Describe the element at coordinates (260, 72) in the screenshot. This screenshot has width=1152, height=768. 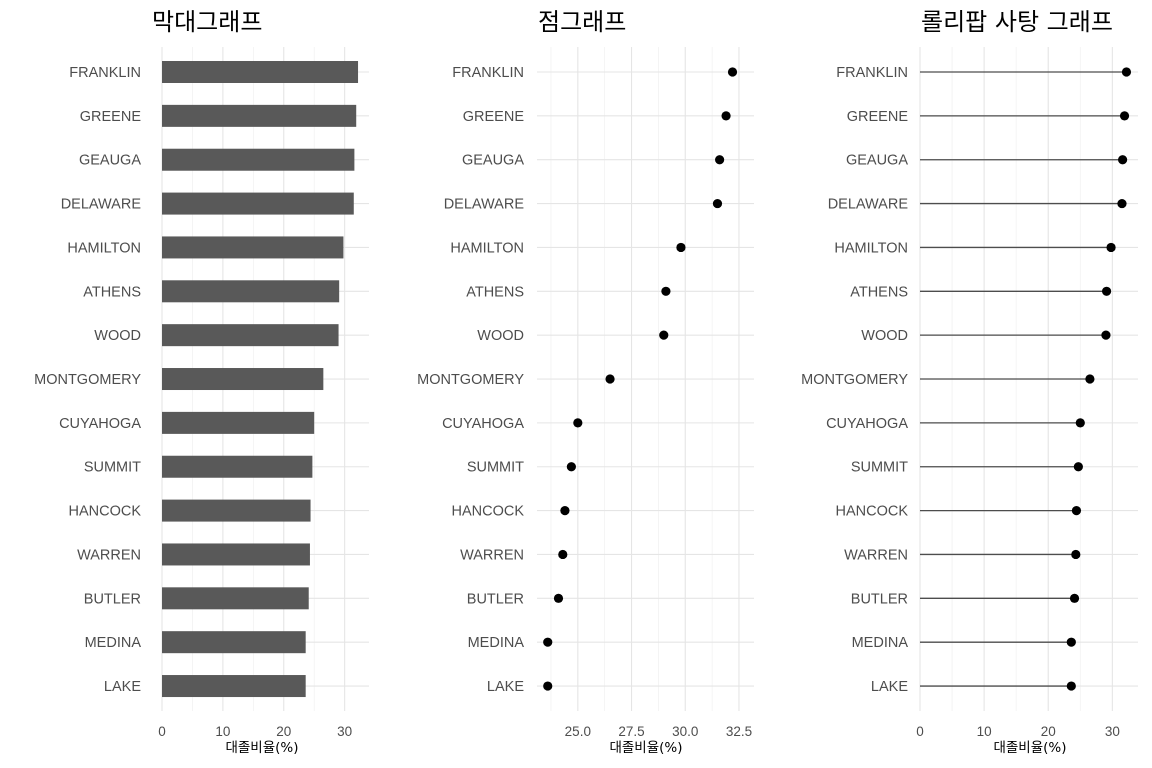
I see `bar-franklin` at that location.